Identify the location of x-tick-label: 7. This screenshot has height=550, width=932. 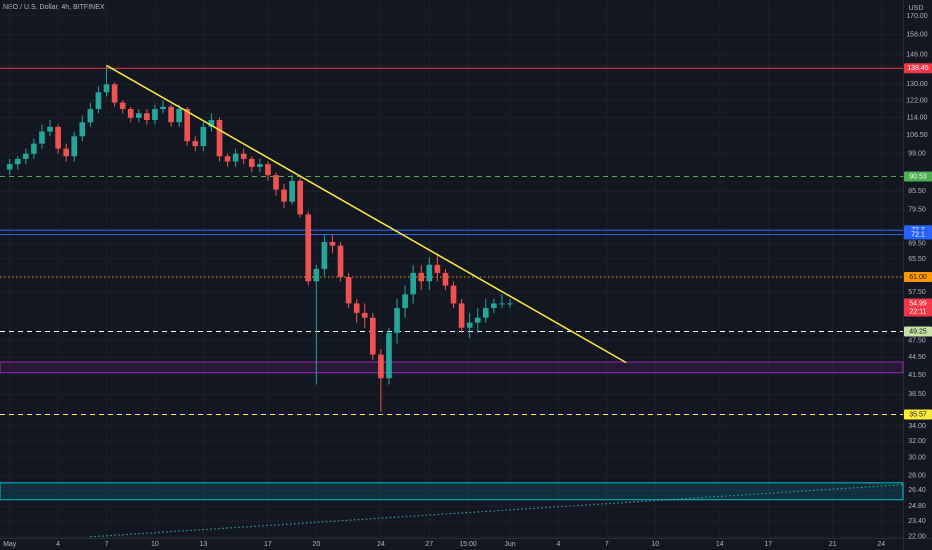
(607, 544).